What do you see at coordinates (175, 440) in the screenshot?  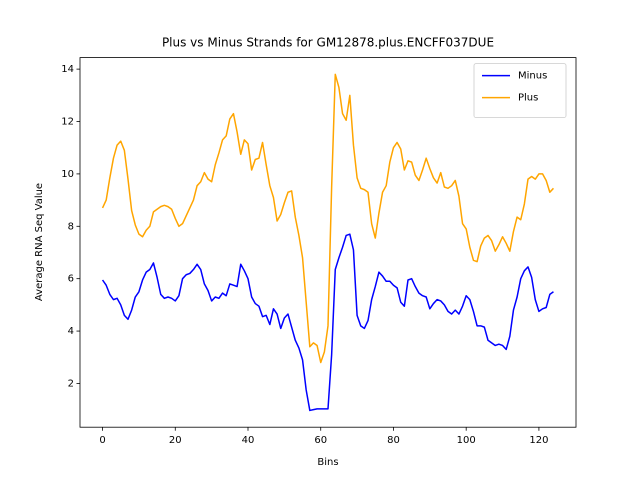 I see `x-tick-label: 20` at bounding box center [175, 440].